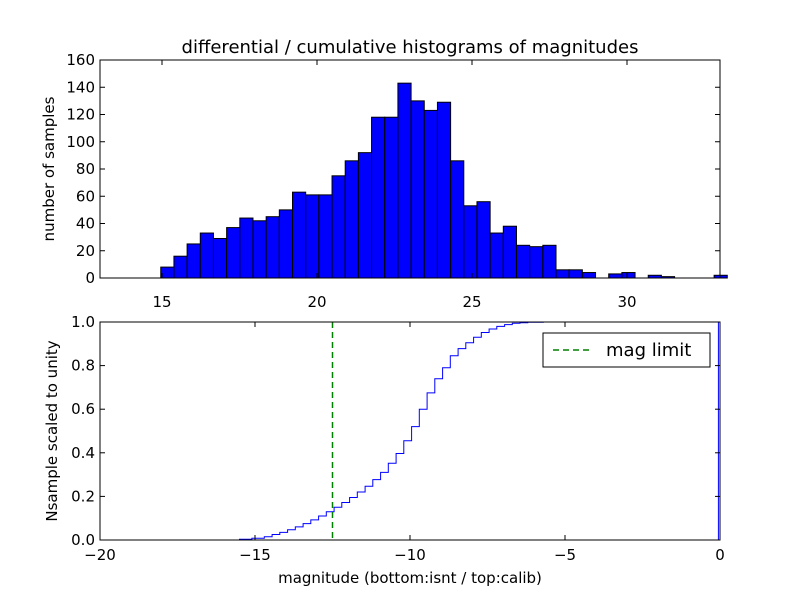  Describe the element at coordinates (161, 302) in the screenshot. I see `x-tick-label: 15` at that location.